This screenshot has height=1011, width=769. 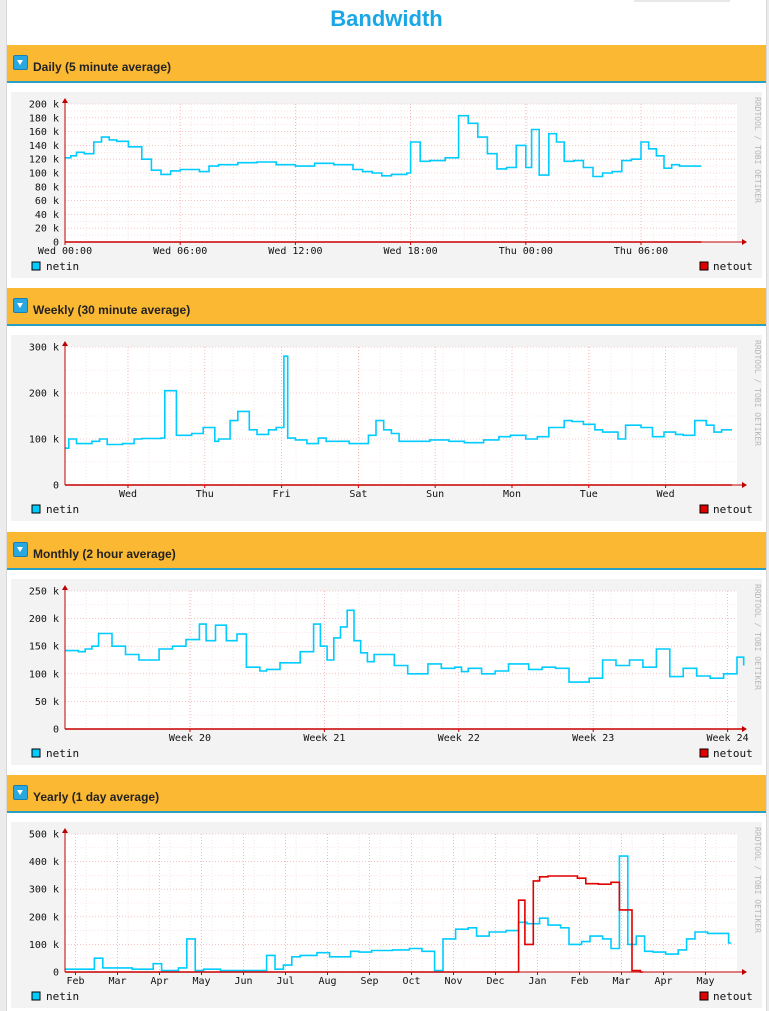 What do you see at coordinates (47, 702) in the screenshot?
I see `y-tick-label: 50 k` at bounding box center [47, 702].